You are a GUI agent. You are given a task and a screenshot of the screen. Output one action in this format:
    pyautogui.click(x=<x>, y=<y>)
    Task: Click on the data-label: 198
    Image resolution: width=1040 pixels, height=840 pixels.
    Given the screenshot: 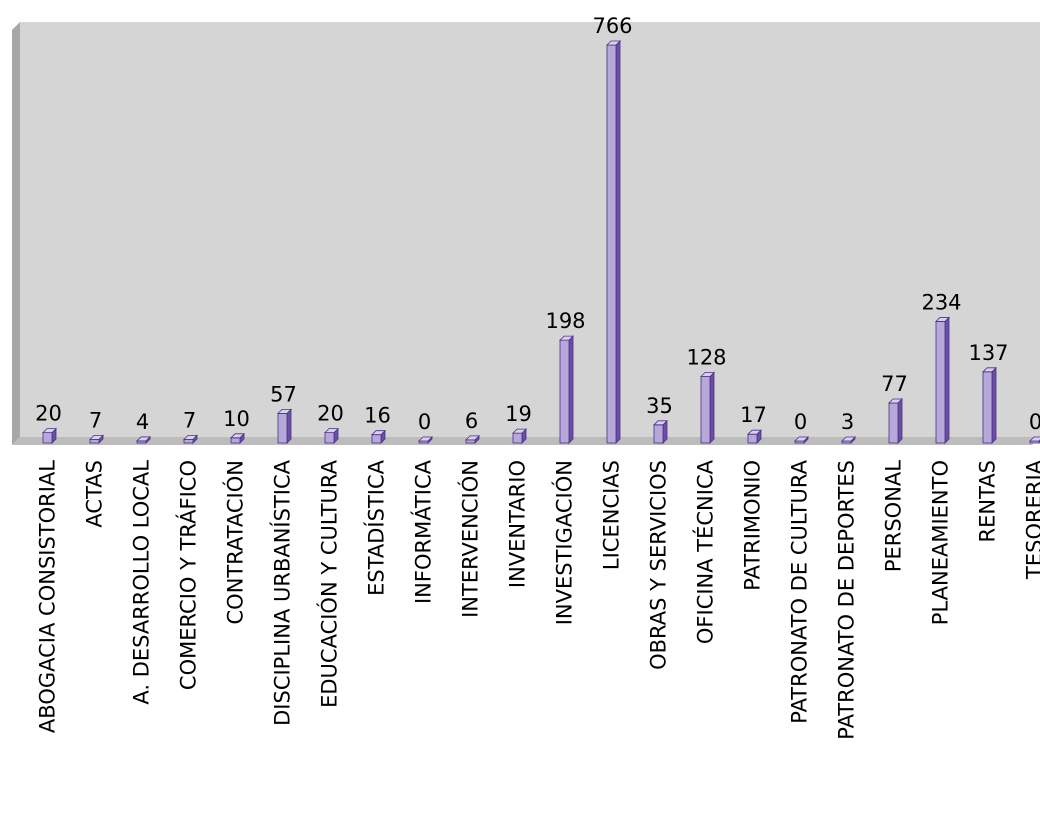 What is the action you would take?
    pyautogui.click(x=565, y=321)
    